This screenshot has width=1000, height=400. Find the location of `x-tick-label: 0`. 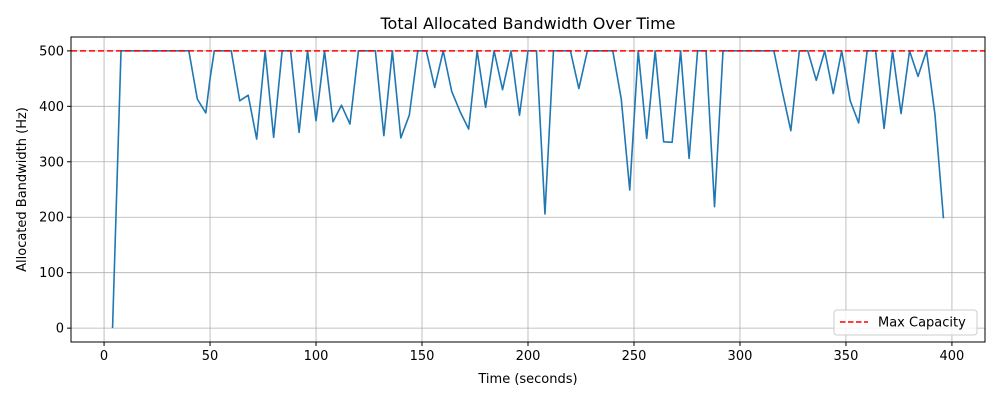

x-tick-label: 0 is located at coordinates (104, 356).